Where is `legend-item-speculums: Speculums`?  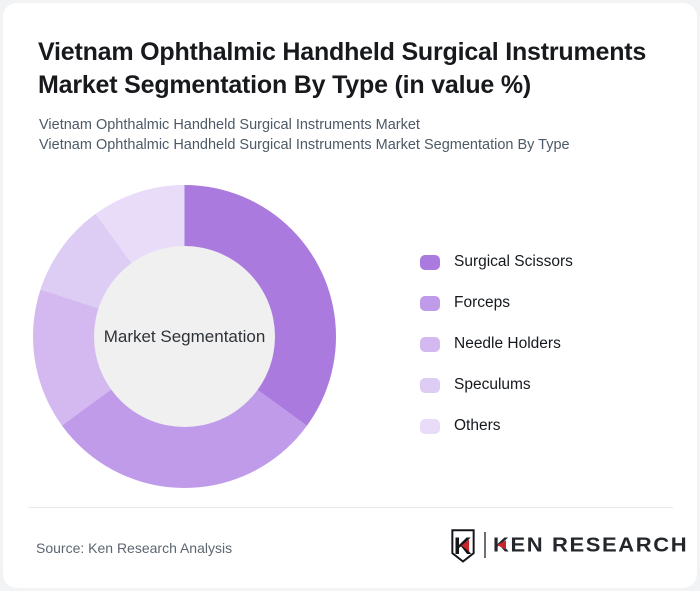
legend-item-speculums: Speculums is located at coordinates (496, 385).